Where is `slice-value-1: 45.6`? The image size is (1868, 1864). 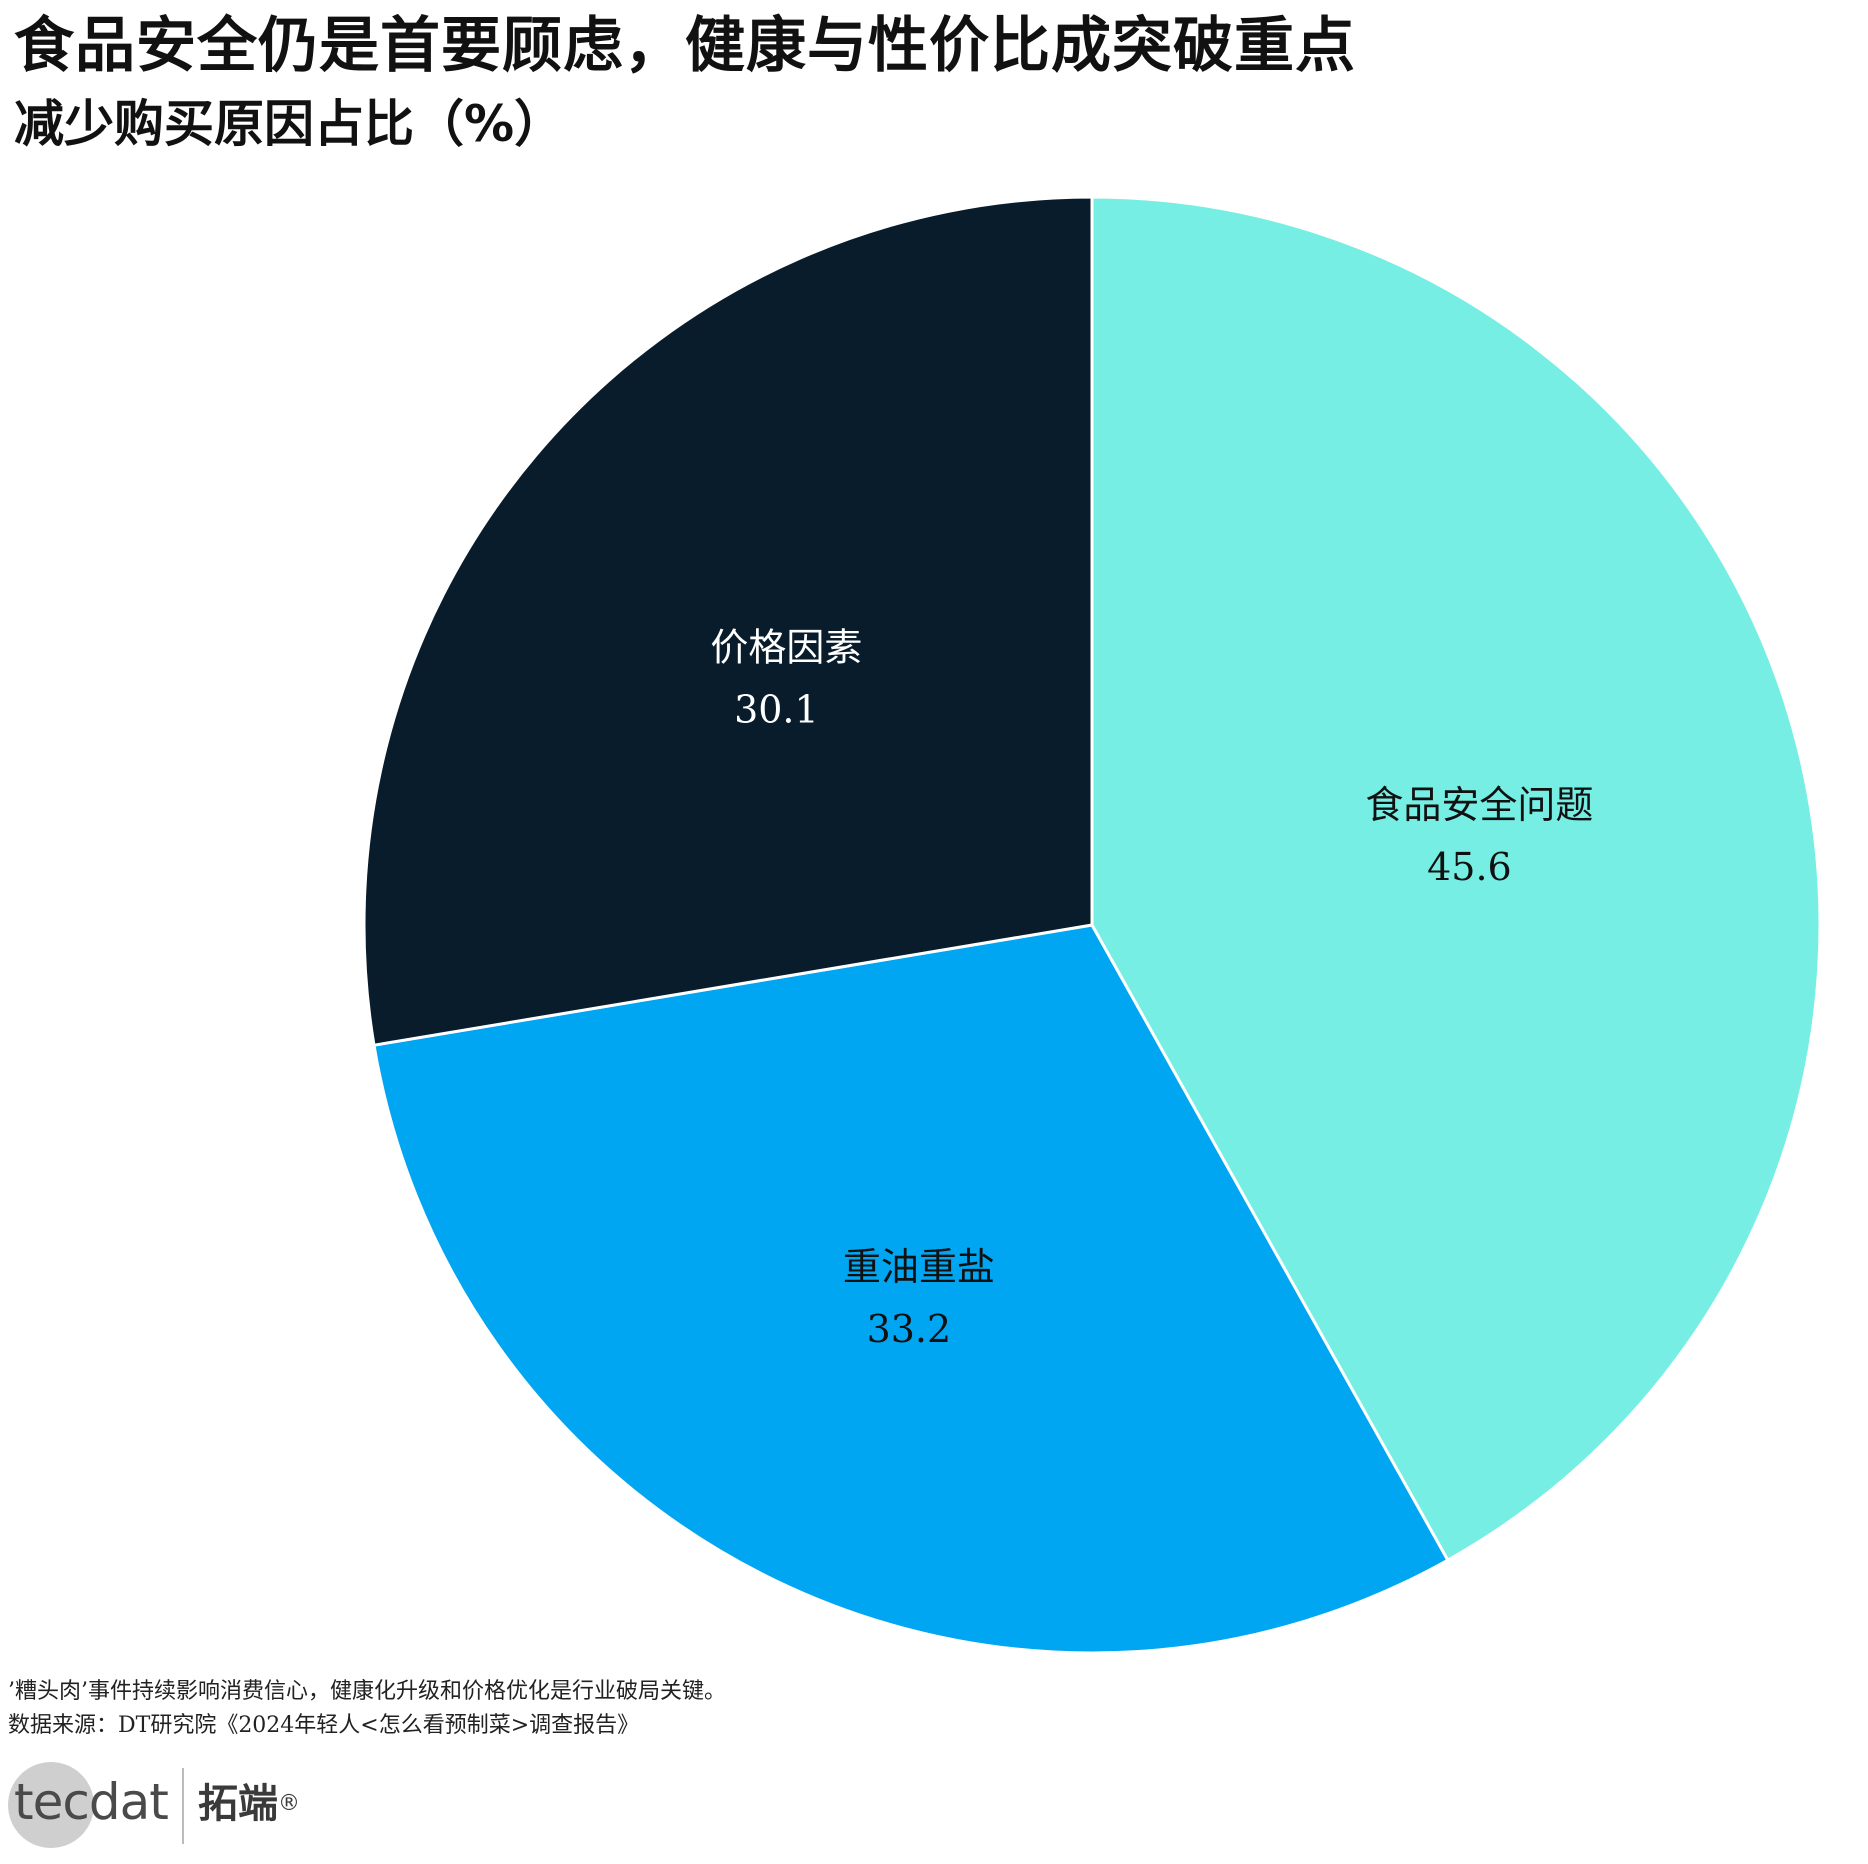
slice-value-1: 45.6 is located at coordinates (1469, 867).